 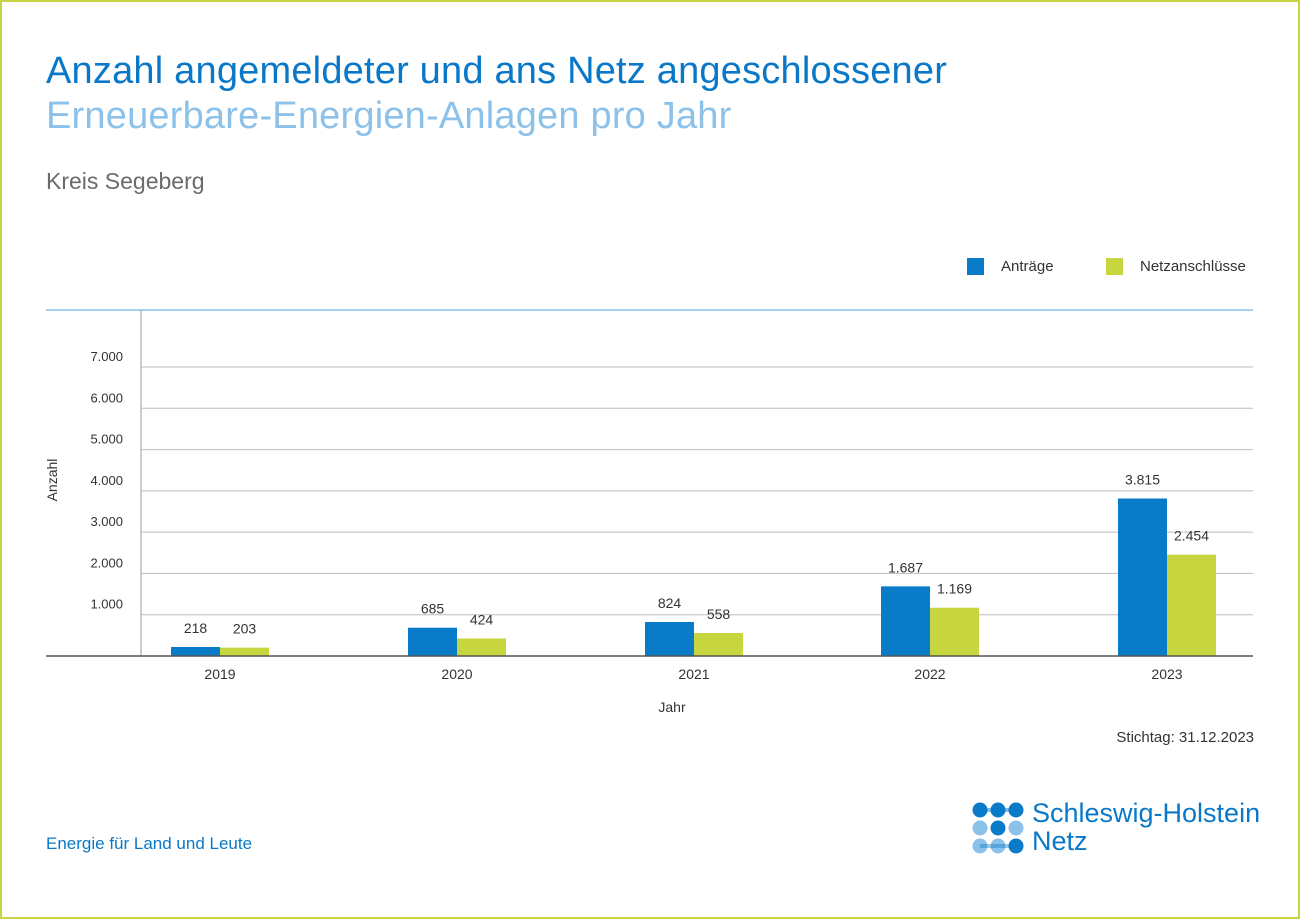 I want to click on x-tick-label-2023: 2023, so click(x=1166, y=674).